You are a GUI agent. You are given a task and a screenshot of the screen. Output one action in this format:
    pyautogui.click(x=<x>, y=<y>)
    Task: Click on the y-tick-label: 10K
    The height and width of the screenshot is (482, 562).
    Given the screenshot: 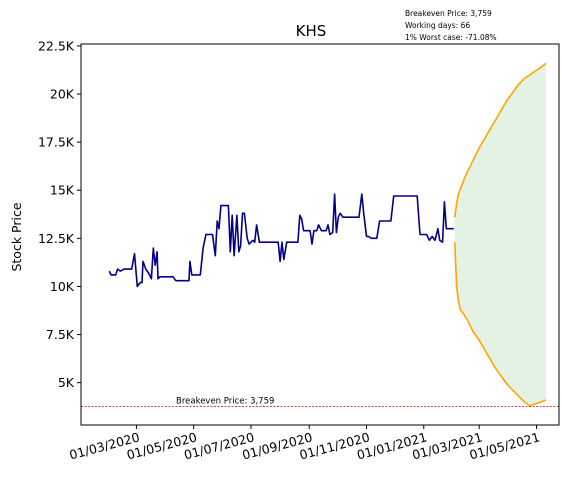 What is the action you would take?
    pyautogui.click(x=62, y=286)
    